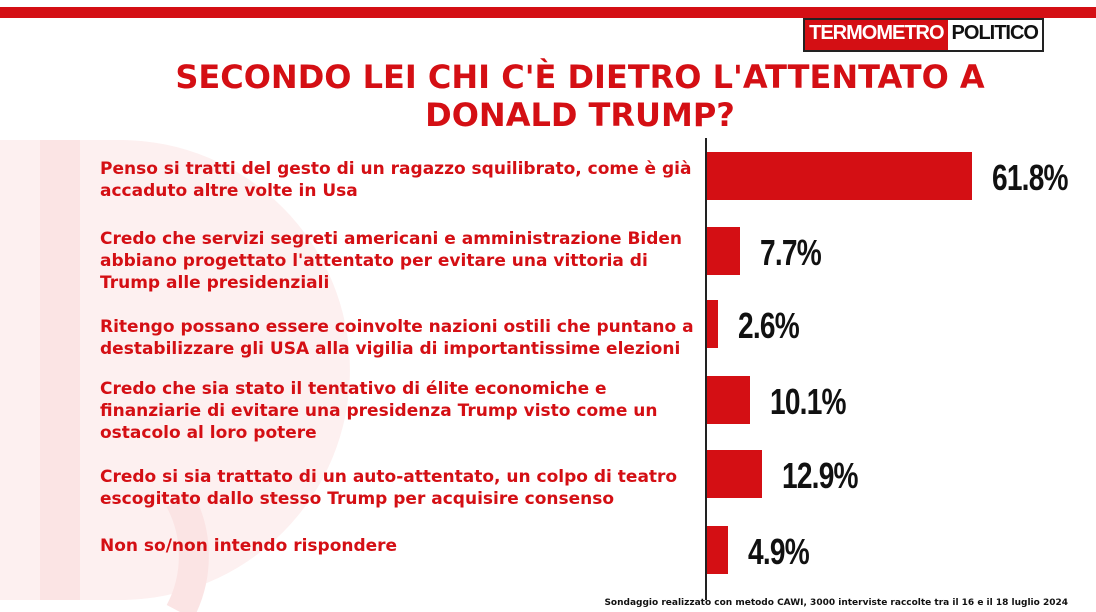 This screenshot has width=1096, height=612. What do you see at coordinates (791, 252) in the screenshot?
I see `value-label: 7.7%` at bounding box center [791, 252].